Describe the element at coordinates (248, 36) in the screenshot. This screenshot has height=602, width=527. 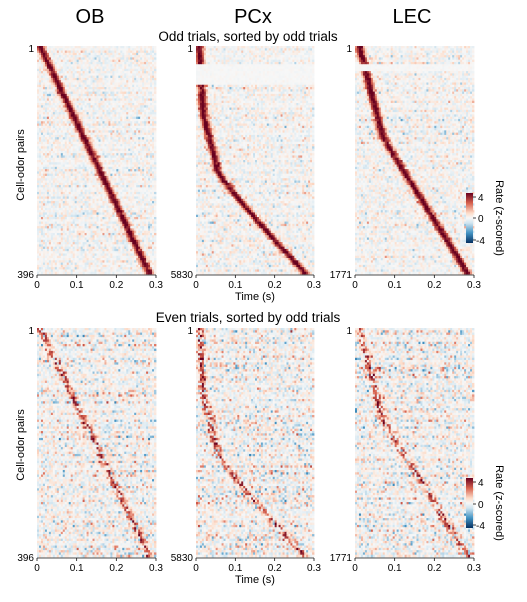
I see `row-title-odd: Odd trials, sorted by odd trials` at that location.